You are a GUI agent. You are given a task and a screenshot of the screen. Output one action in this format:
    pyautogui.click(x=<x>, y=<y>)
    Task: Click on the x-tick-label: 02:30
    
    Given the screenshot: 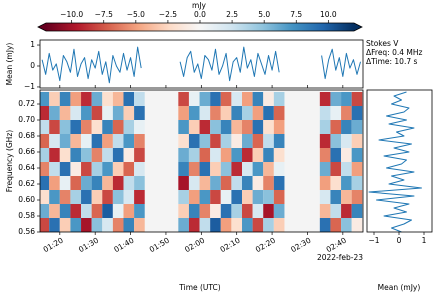 What is the action you would take?
    pyautogui.click(x=300, y=245)
    